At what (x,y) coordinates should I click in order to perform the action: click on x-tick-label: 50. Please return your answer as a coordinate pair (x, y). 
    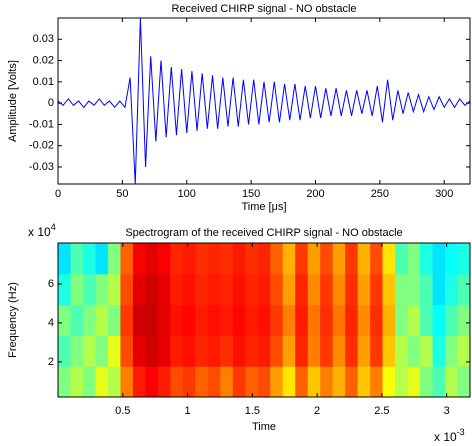
    Looking at the image, I should click on (122, 194).